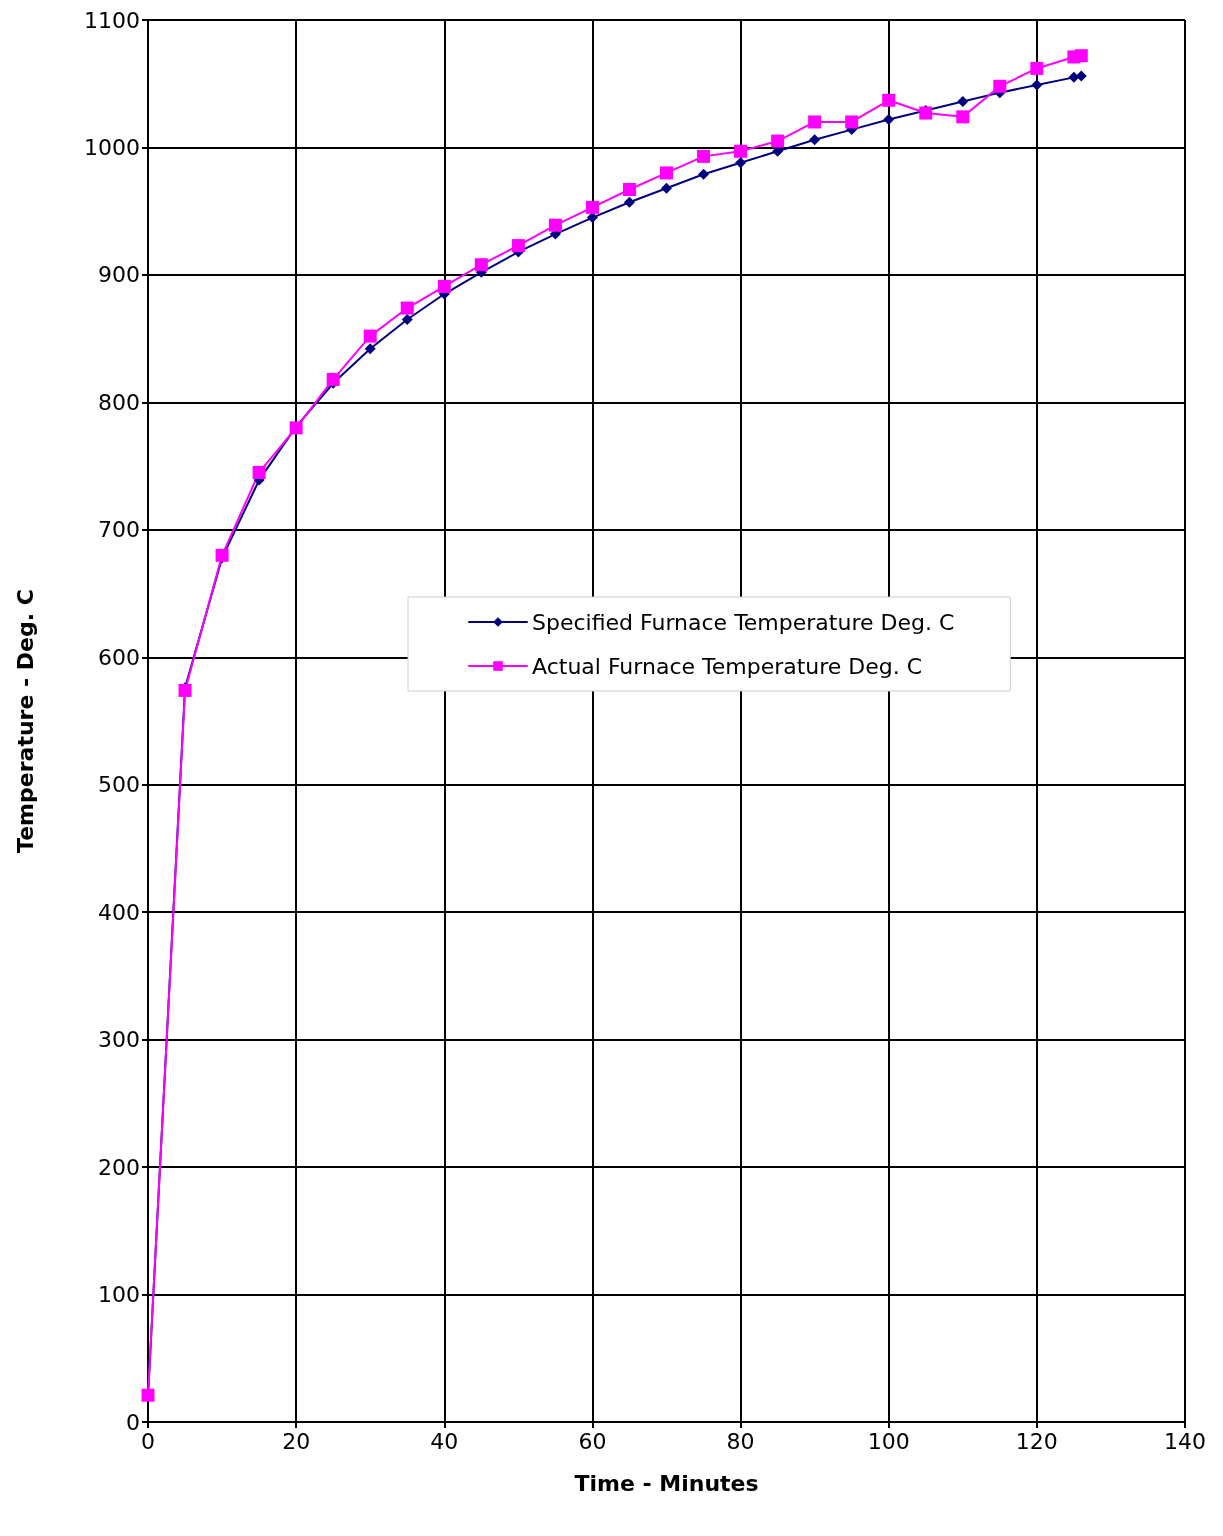 The height and width of the screenshot is (1536, 1223). I want to click on y-tick-label: 300, so click(119, 1040).